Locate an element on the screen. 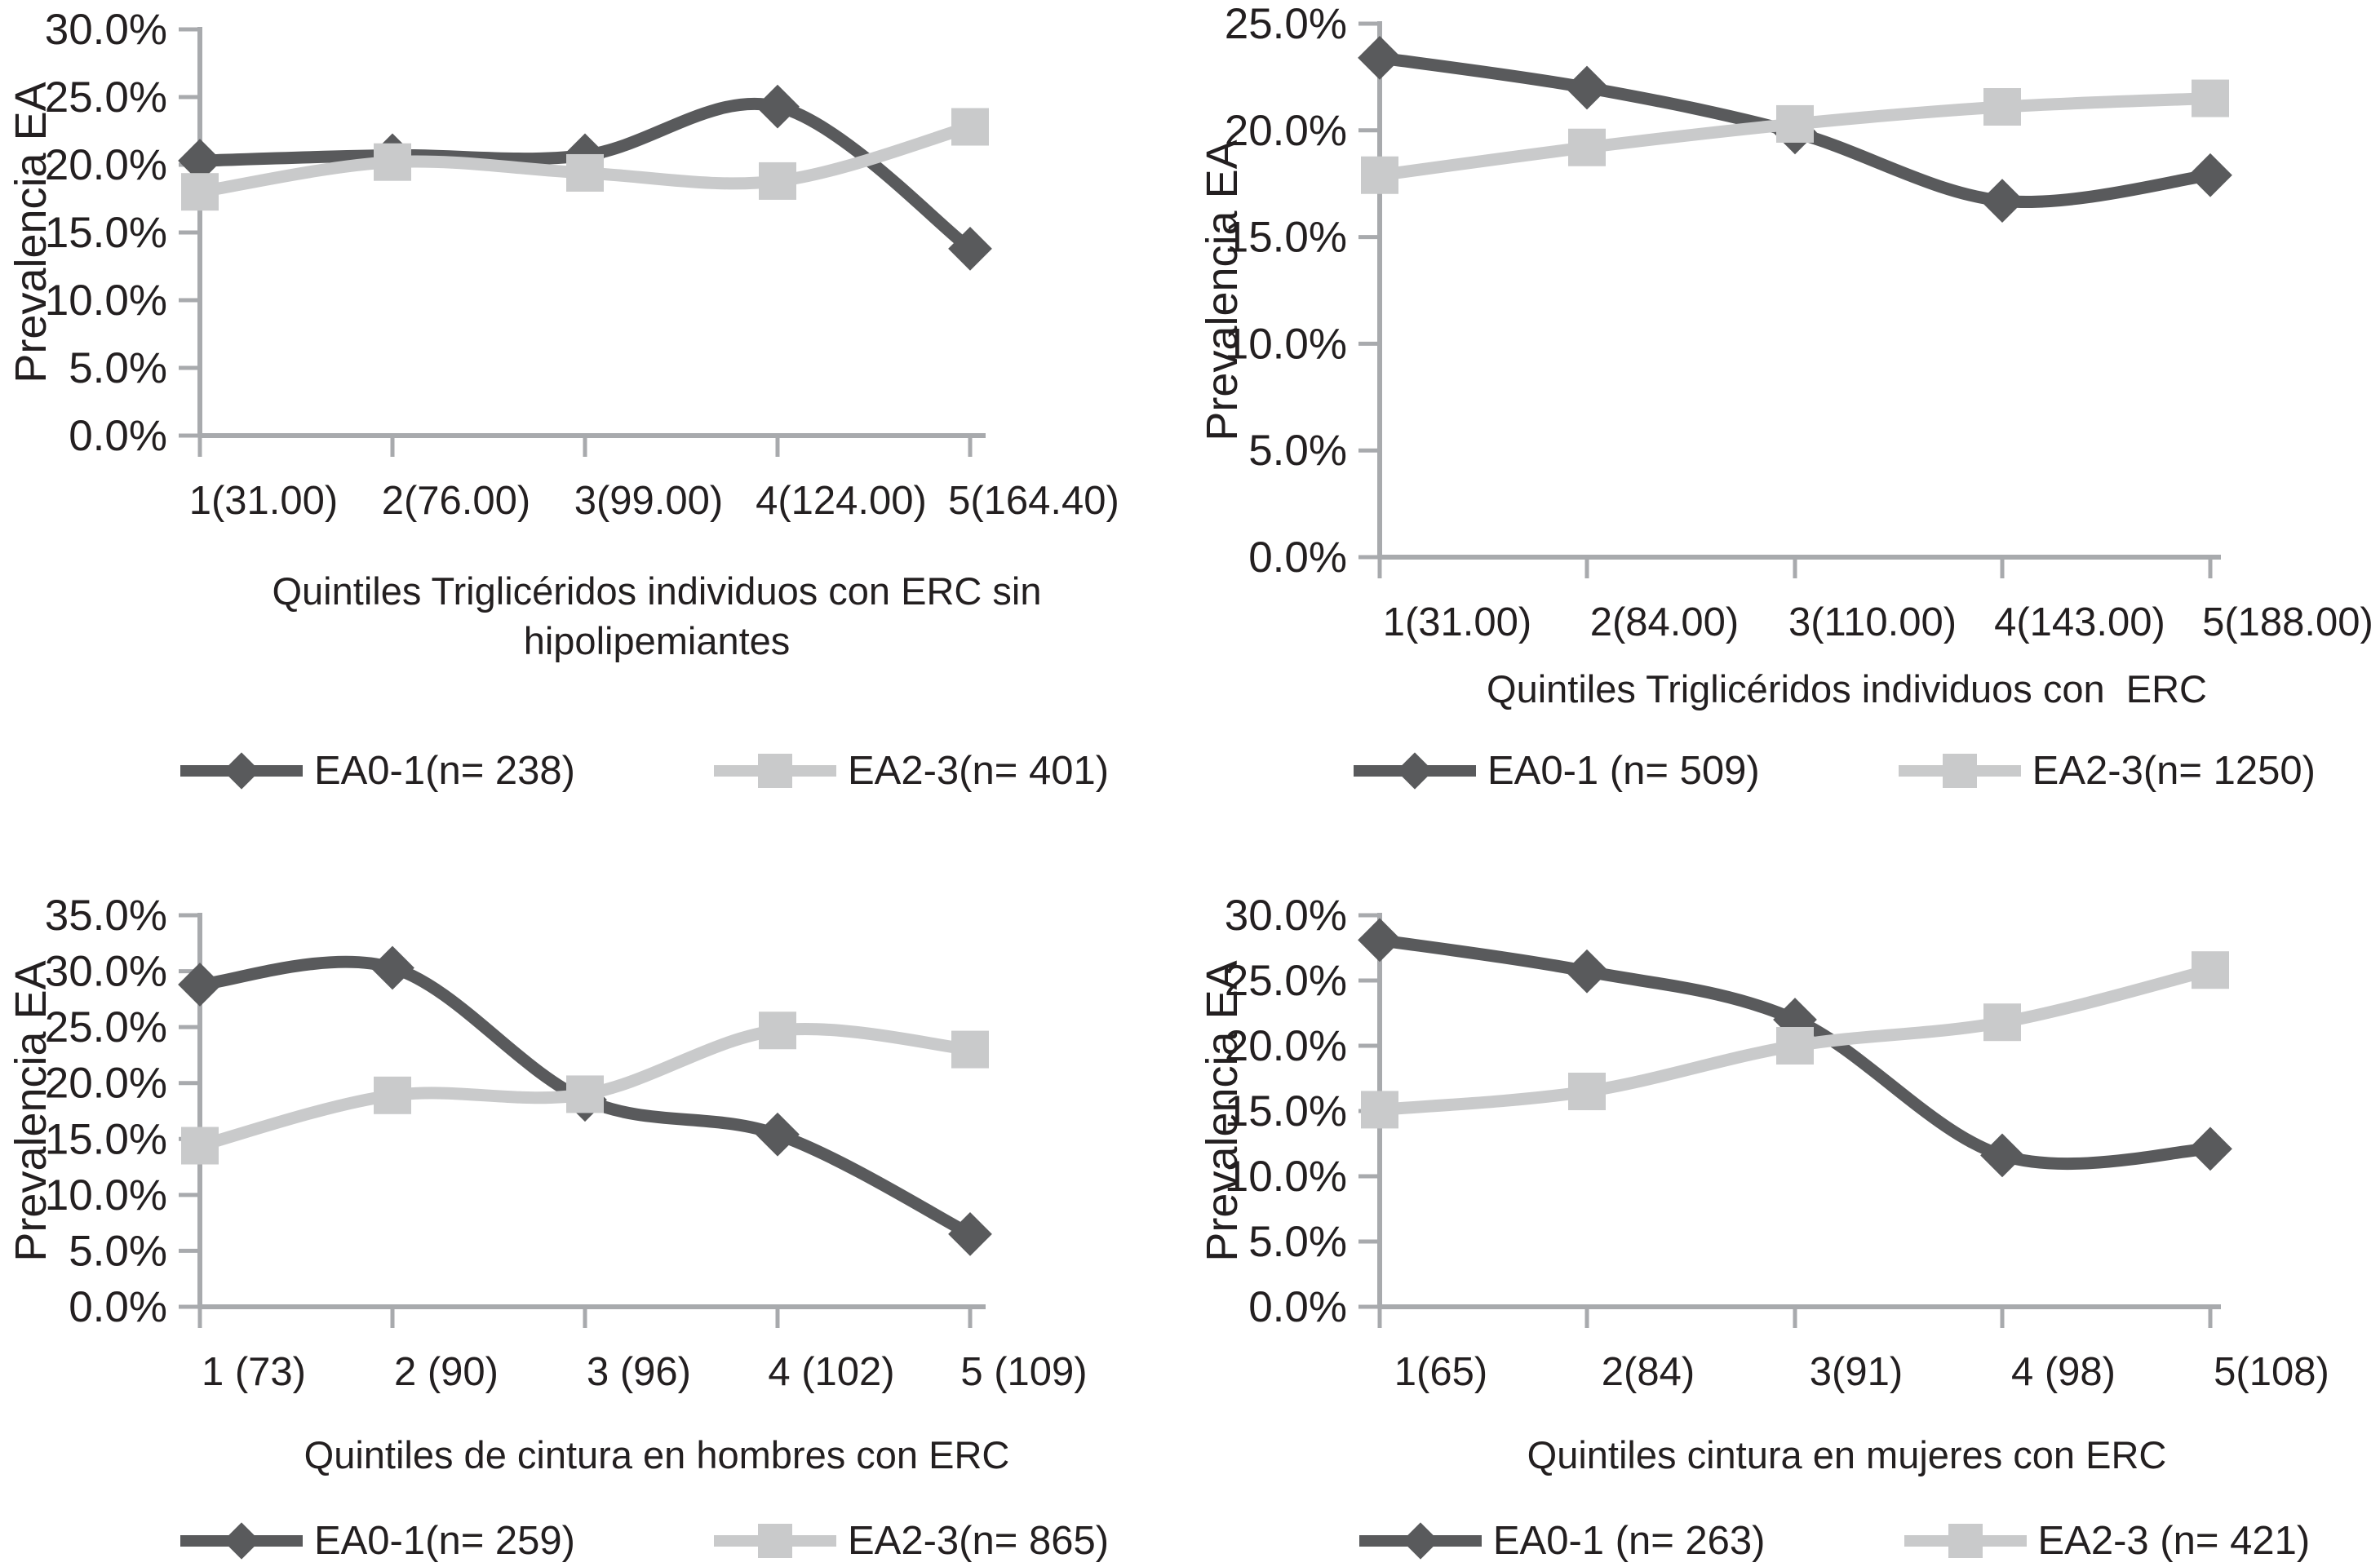 This screenshot has height=1567, width=2380. x-tick-label: 3(91) is located at coordinates (1857, 1372).